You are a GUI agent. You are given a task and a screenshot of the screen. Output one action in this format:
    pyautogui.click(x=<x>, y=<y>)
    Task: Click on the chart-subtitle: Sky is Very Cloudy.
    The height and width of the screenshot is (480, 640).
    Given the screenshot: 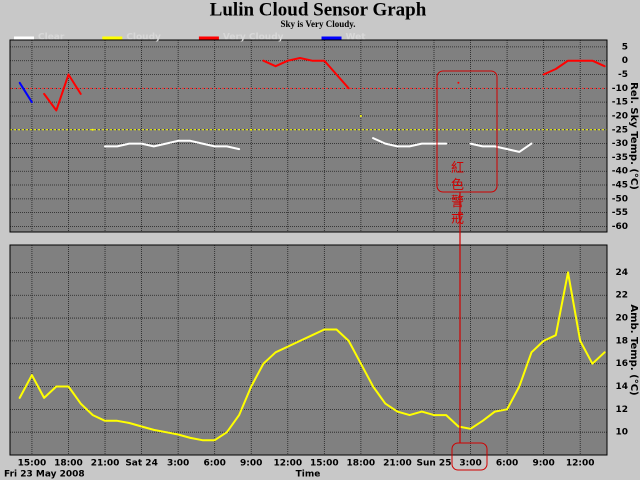 What is the action you would take?
    pyautogui.click(x=317, y=24)
    